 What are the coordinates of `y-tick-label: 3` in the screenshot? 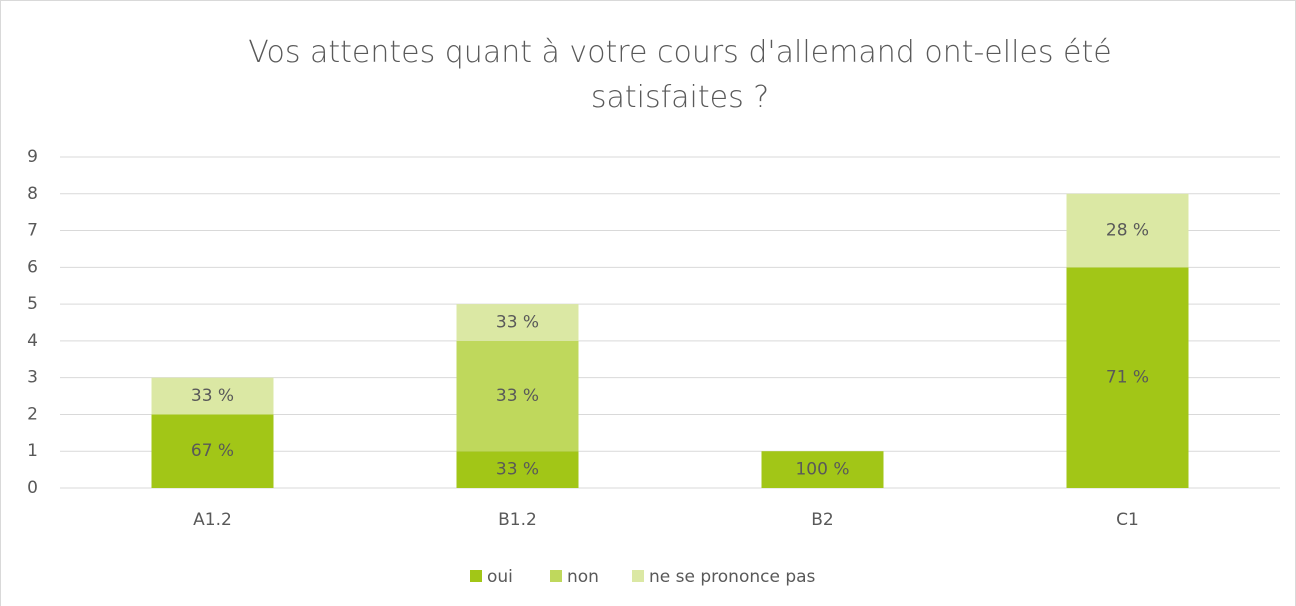 It's located at (32, 378).